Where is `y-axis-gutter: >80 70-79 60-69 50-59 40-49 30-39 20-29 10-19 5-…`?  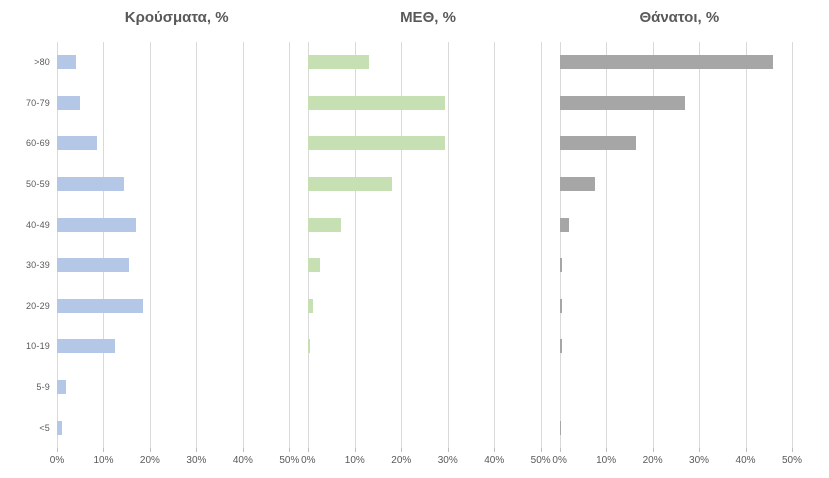 y-axis-gutter: >80 70-79 60-69 50-59 40-49 30-39 20-29 10-19 5-… is located at coordinates (28, 239).